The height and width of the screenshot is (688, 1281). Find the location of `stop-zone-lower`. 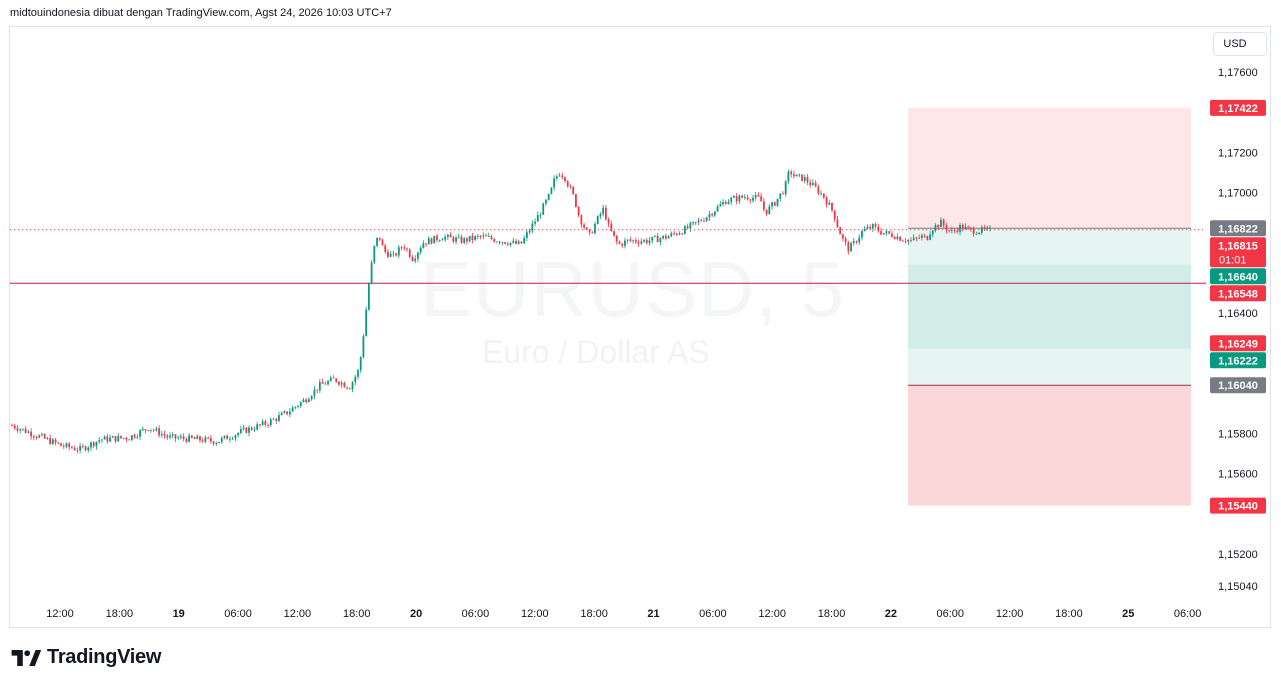

stop-zone-lower is located at coordinates (1049, 445).